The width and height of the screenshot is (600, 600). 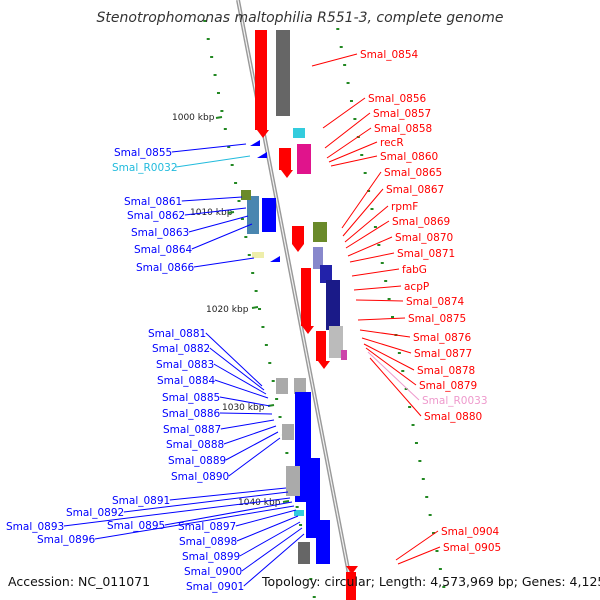 I want to click on gene-label-right: Smal_R0033, so click(x=455, y=401).